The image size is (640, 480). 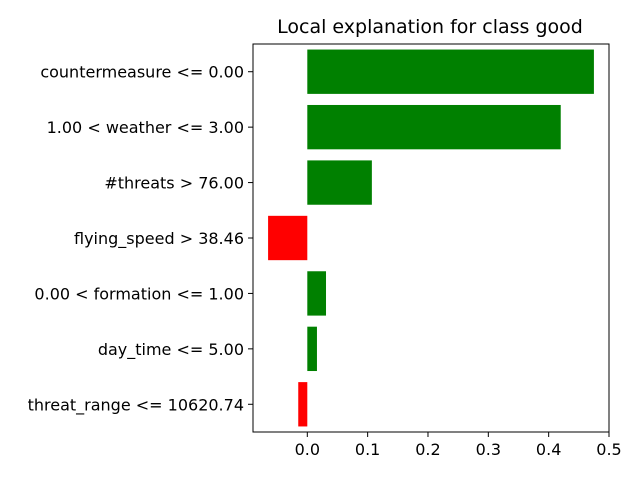 I want to click on y-tick-label: flying_speed > 38.46, so click(x=159, y=239).